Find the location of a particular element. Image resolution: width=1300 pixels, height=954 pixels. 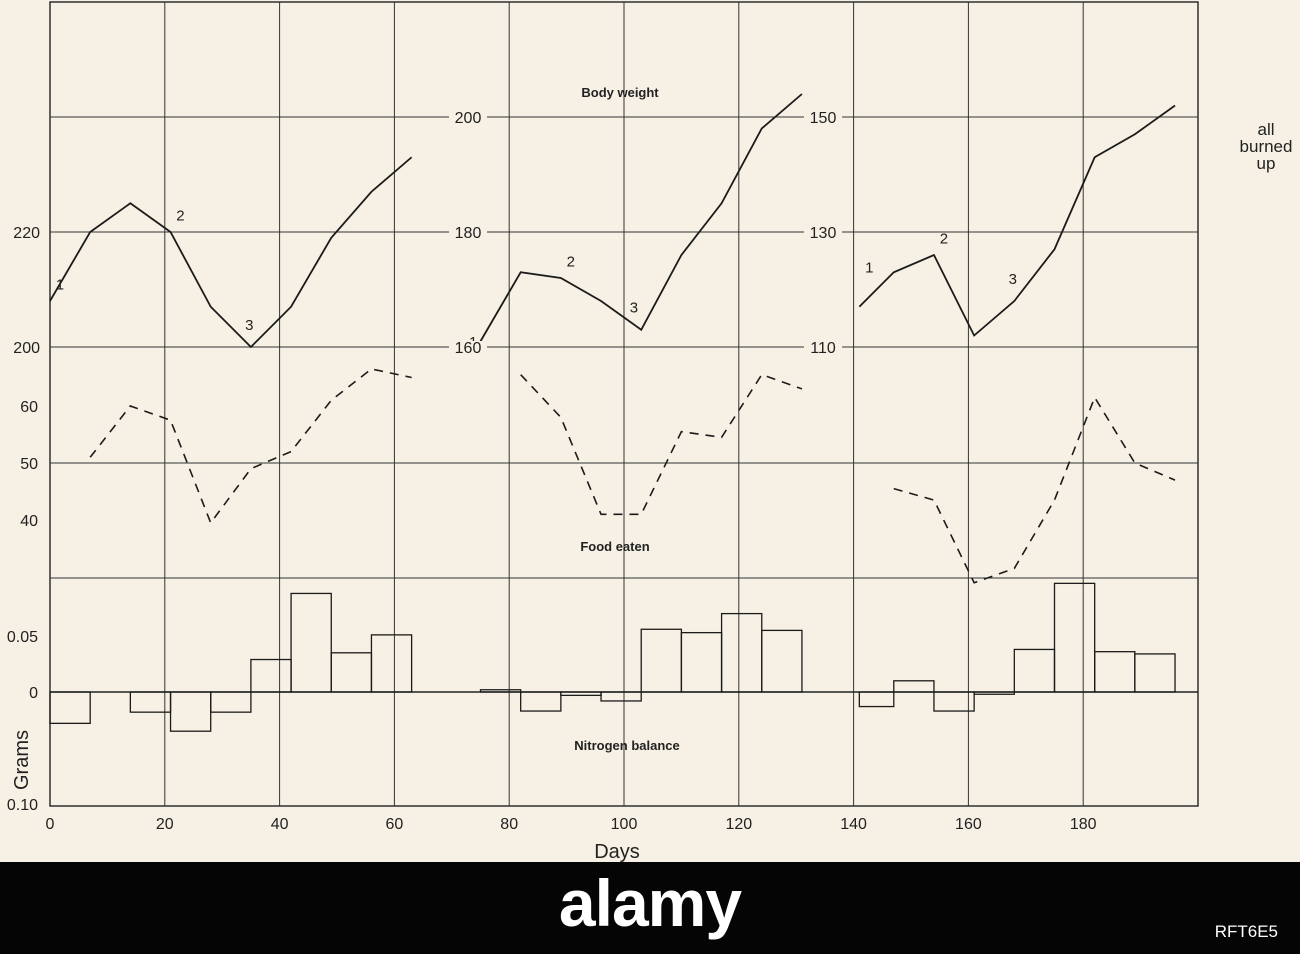

watermark-logo: alamy is located at coordinates (650, 903).